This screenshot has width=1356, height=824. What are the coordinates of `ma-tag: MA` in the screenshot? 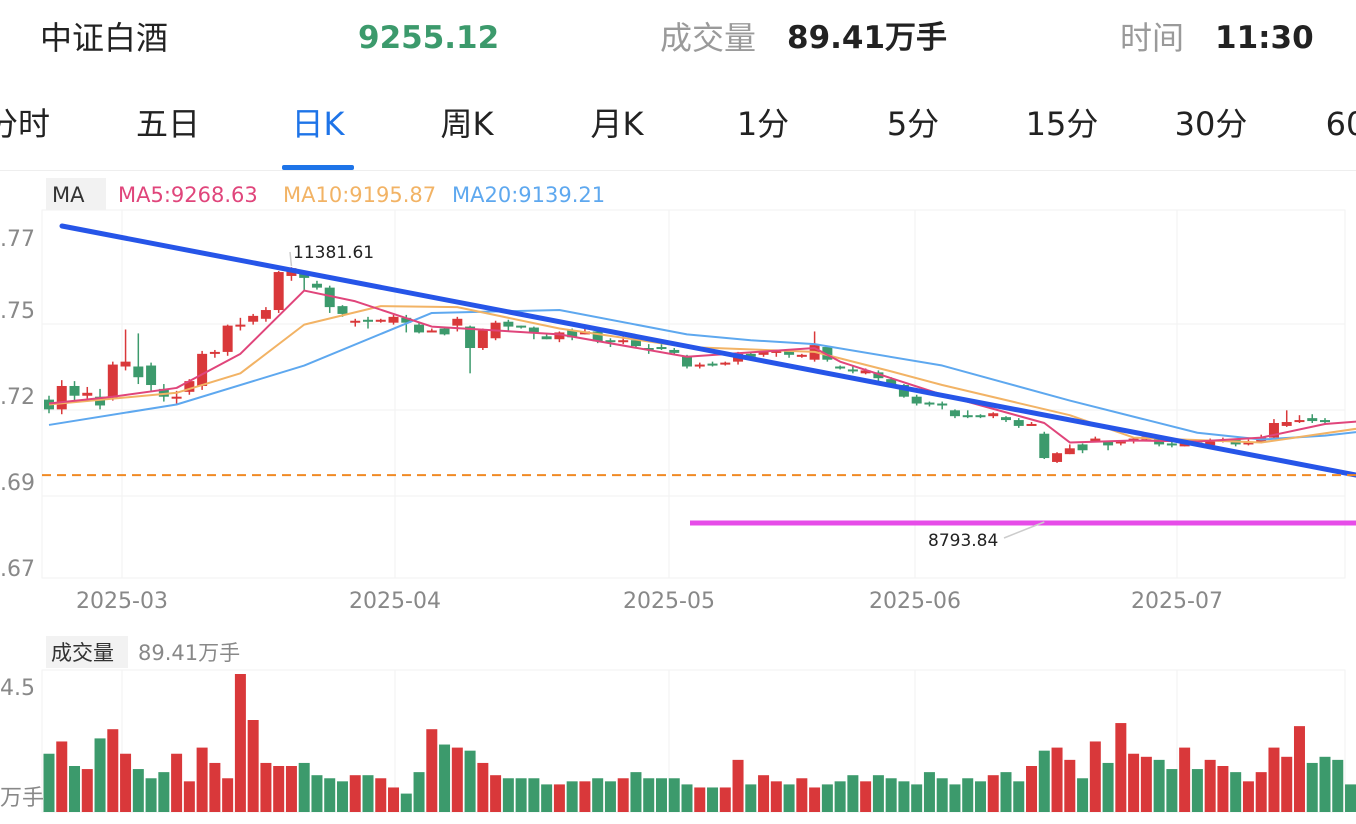 It's located at (68, 195).